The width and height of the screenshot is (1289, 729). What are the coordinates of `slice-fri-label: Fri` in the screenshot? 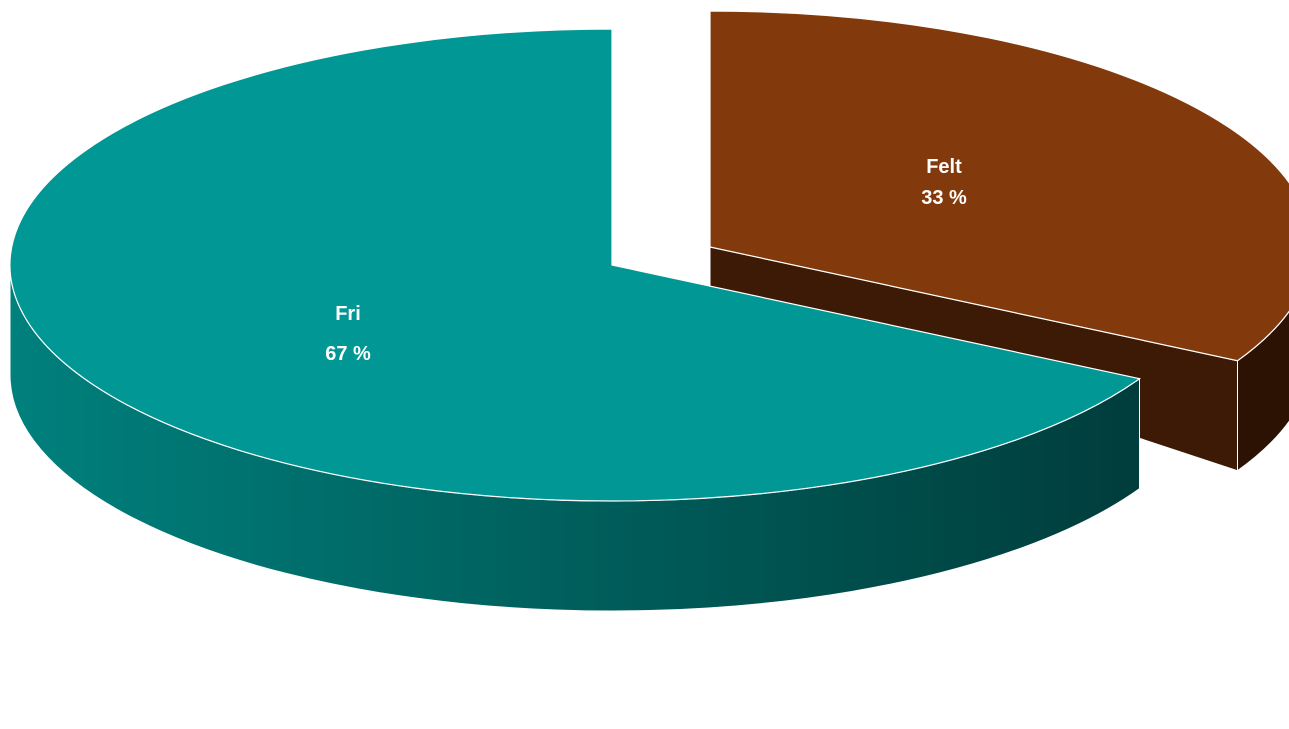 It's located at (348, 314).